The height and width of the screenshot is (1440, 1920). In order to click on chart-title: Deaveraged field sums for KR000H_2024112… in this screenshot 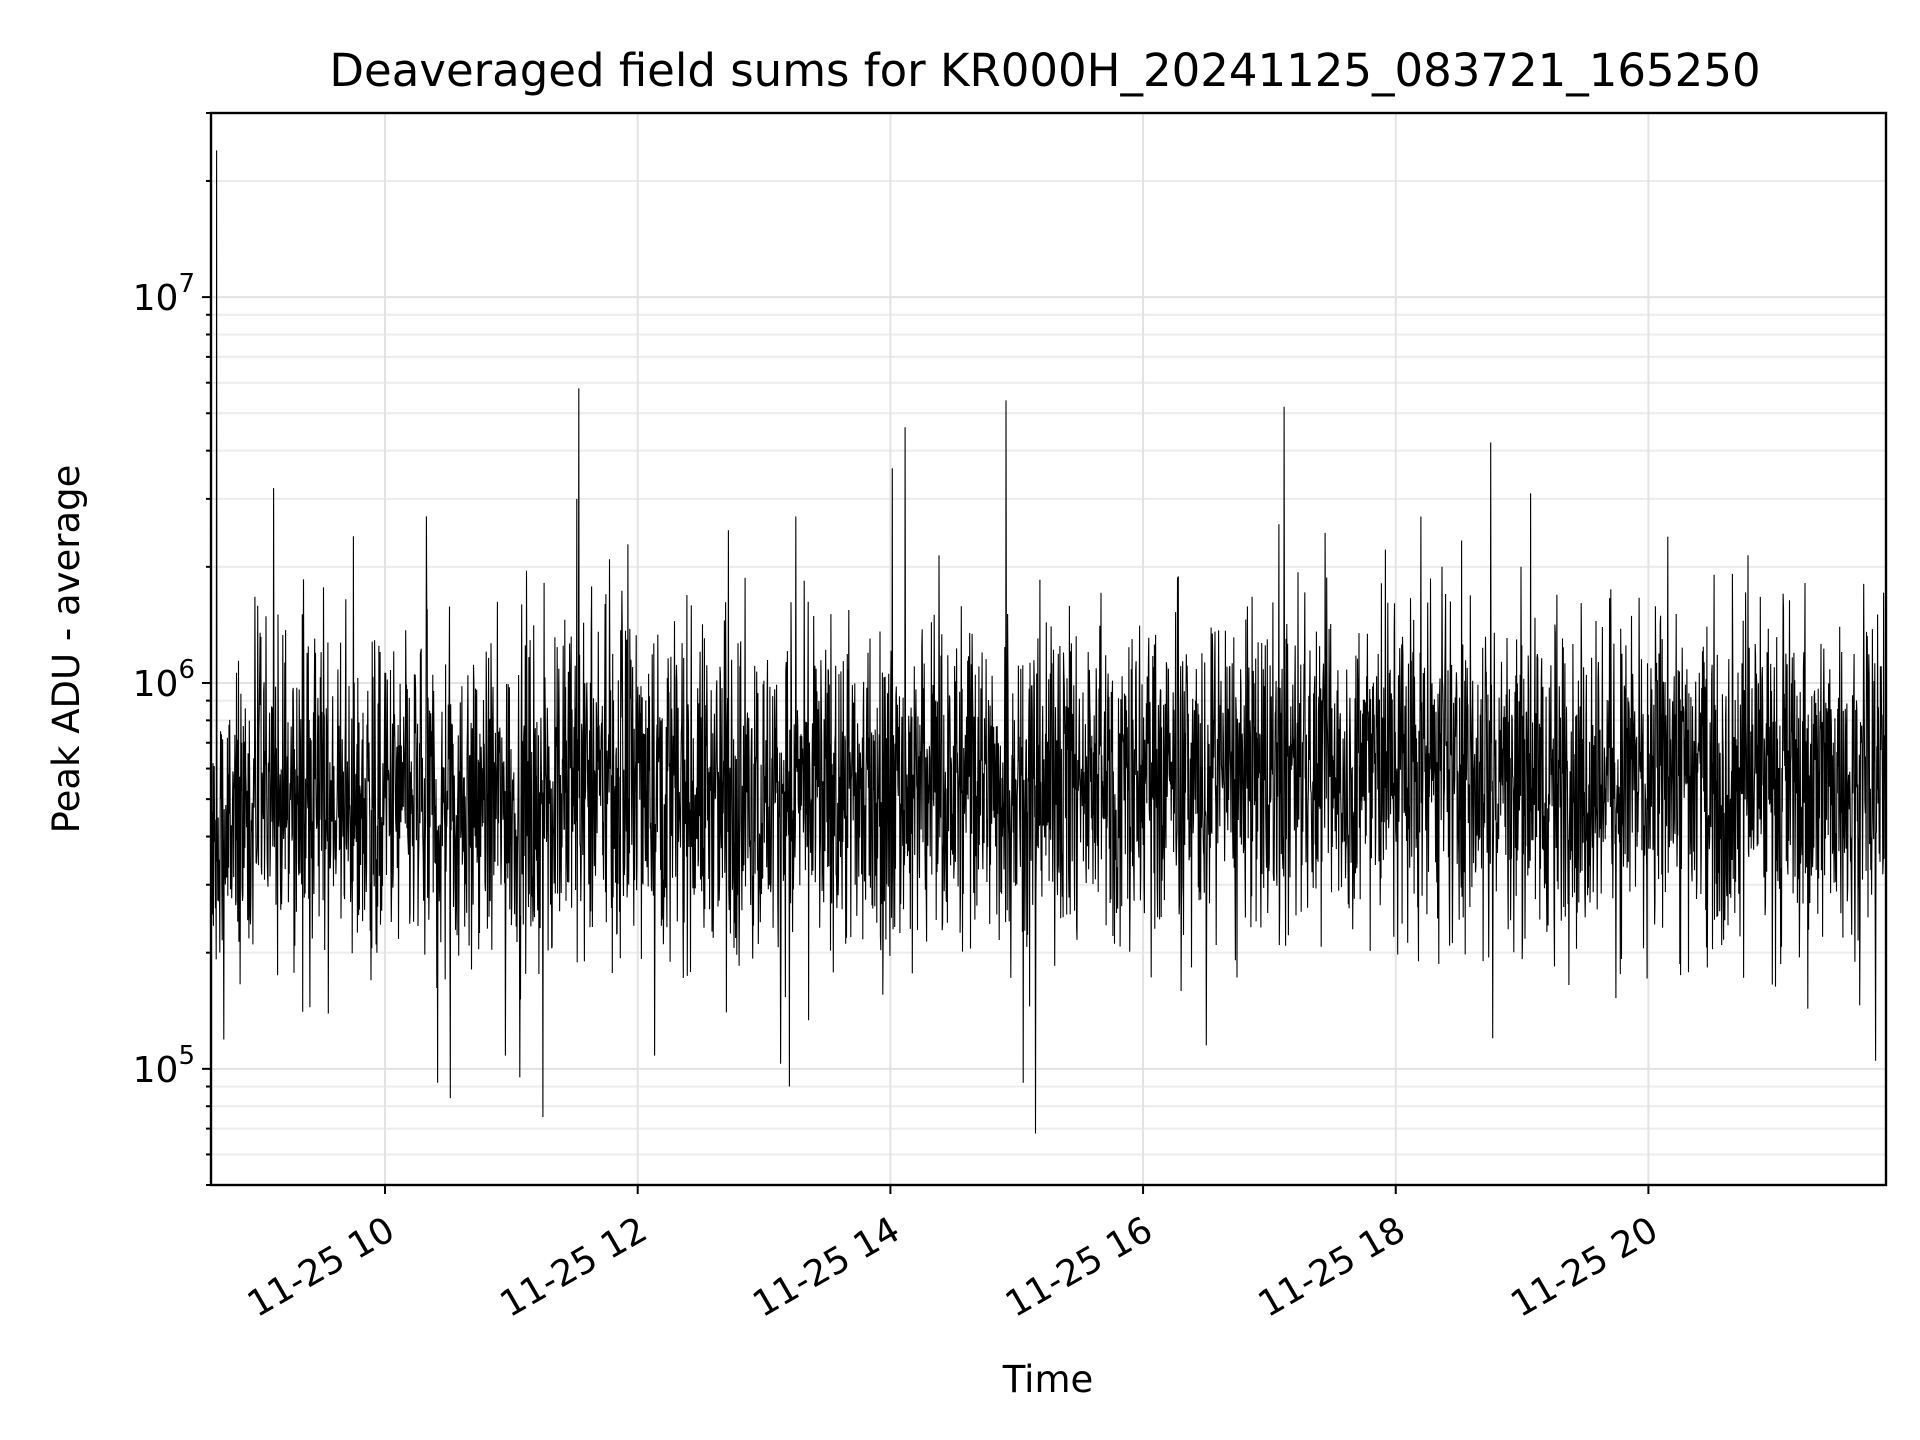, I will do `click(1044, 70)`.